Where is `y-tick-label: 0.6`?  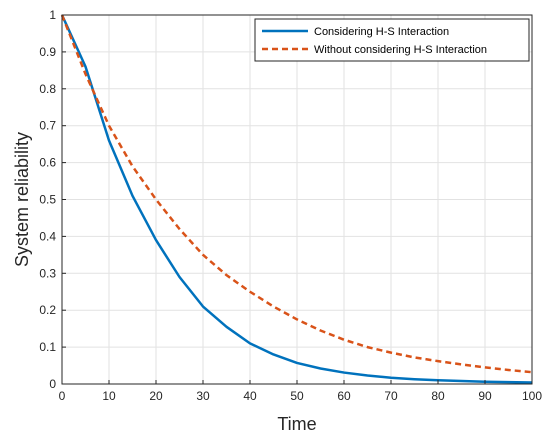 y-tick-label: 0.6 is located at coordinates (47, 163).